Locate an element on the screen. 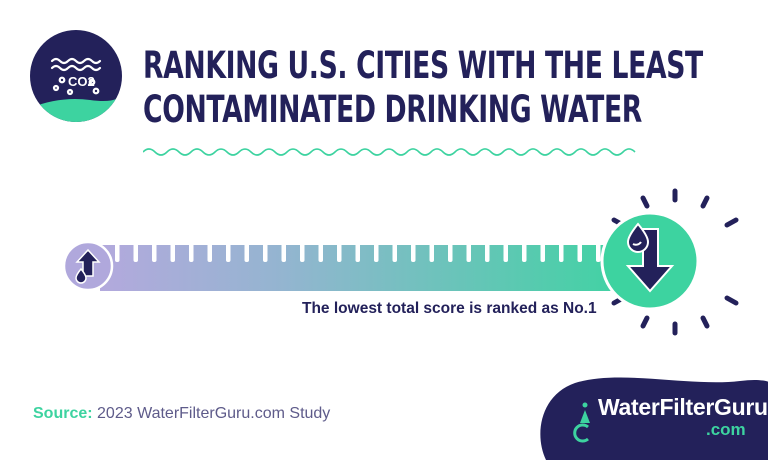 This screenshot has height=460, width=768. wave-divider is located at coordinates (389, 152).